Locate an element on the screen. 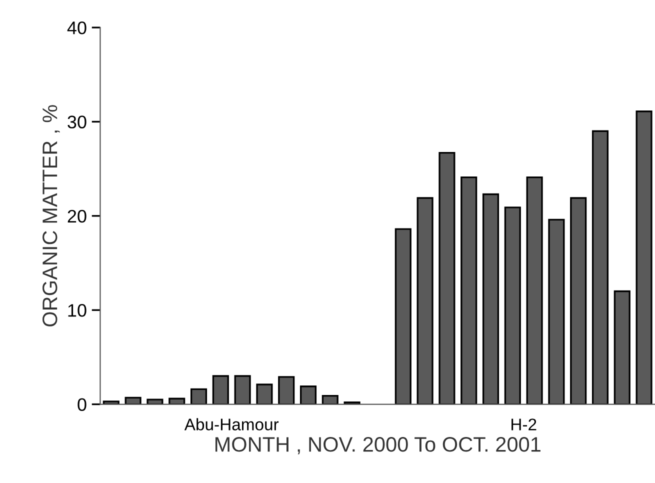 The height and width of the screenshot is (483, 655). y-tick-label: 20 is located at coordinates (77, 216).